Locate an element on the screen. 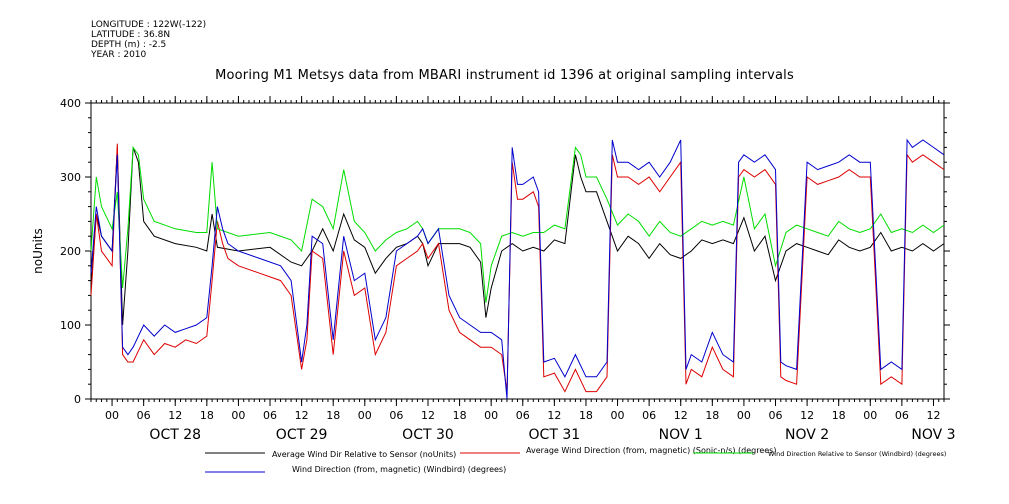 The width and height of the screenshot is (1009, 504). meta-latitude: LATITUDE : 36.8N is located at coordinates (131, 35).